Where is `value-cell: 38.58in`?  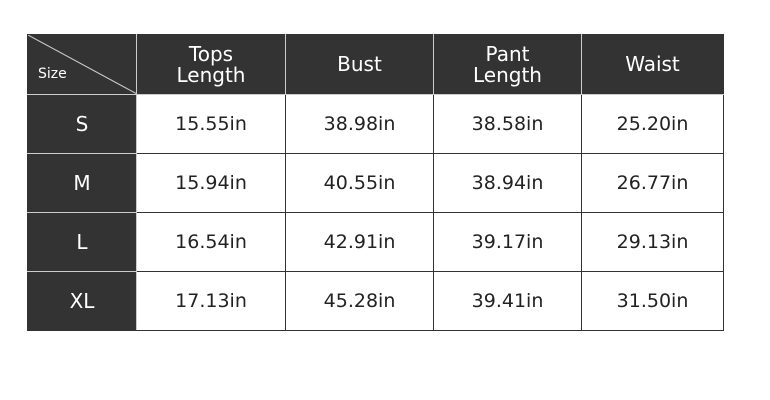
value-cell: 38.58in is located at coordinates (507, 124).